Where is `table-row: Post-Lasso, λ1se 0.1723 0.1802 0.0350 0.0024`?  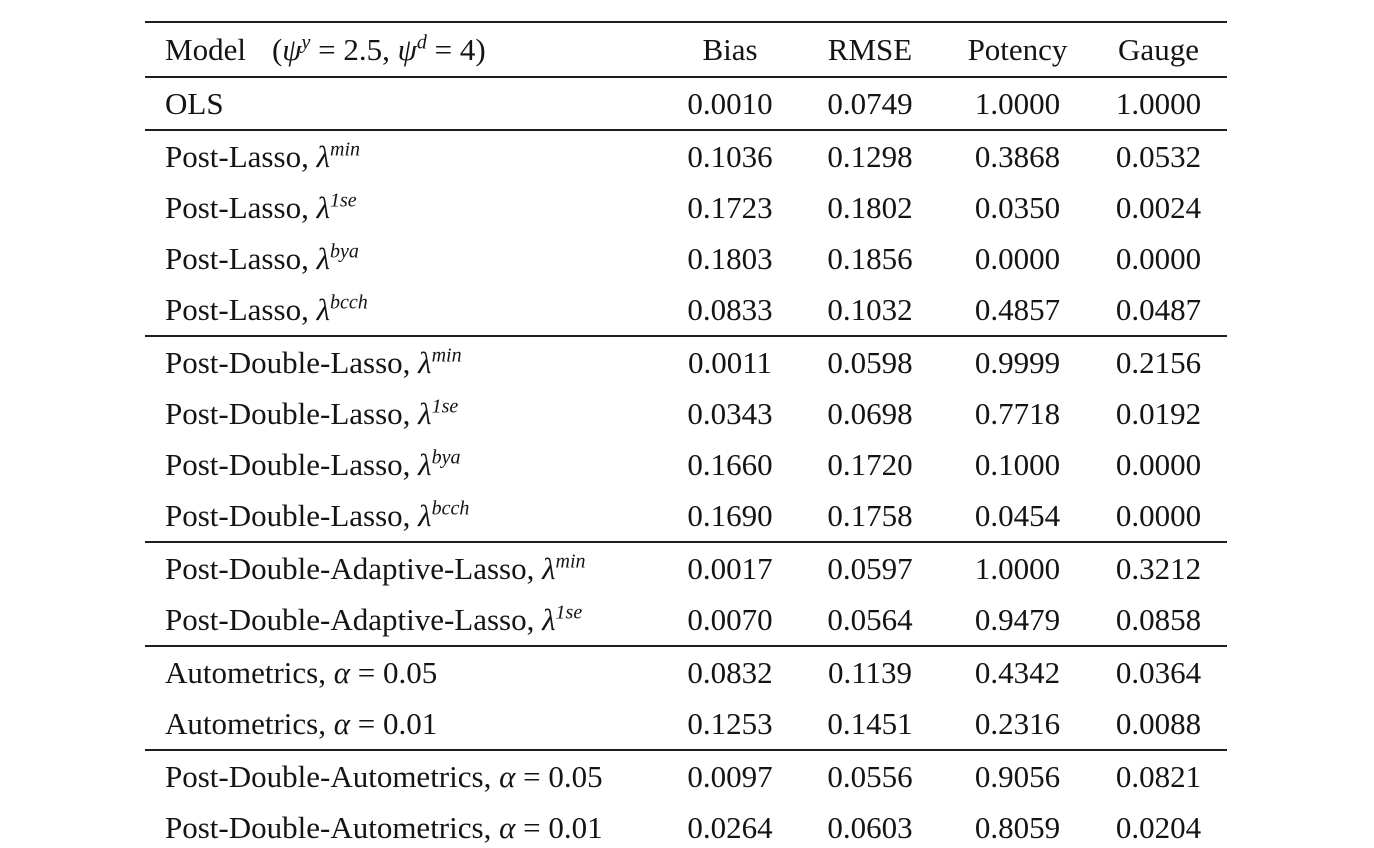
table-row: Post-Lasso, λ1se 0.1723 0.1802 0.0350 0.0024 is located at coordinates (686, 207).